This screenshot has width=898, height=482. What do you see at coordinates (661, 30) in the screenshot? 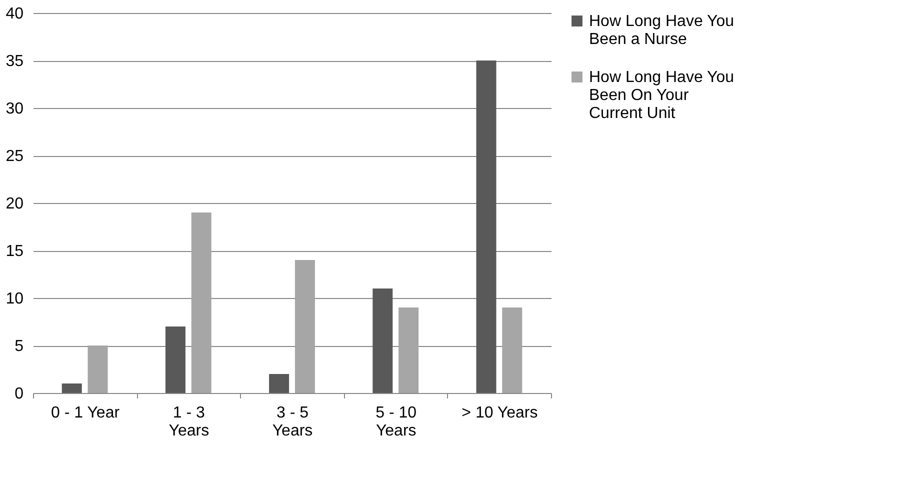
I see `legend-label: How Long Have You Been a Nurse` at bounding box center [661, 30].